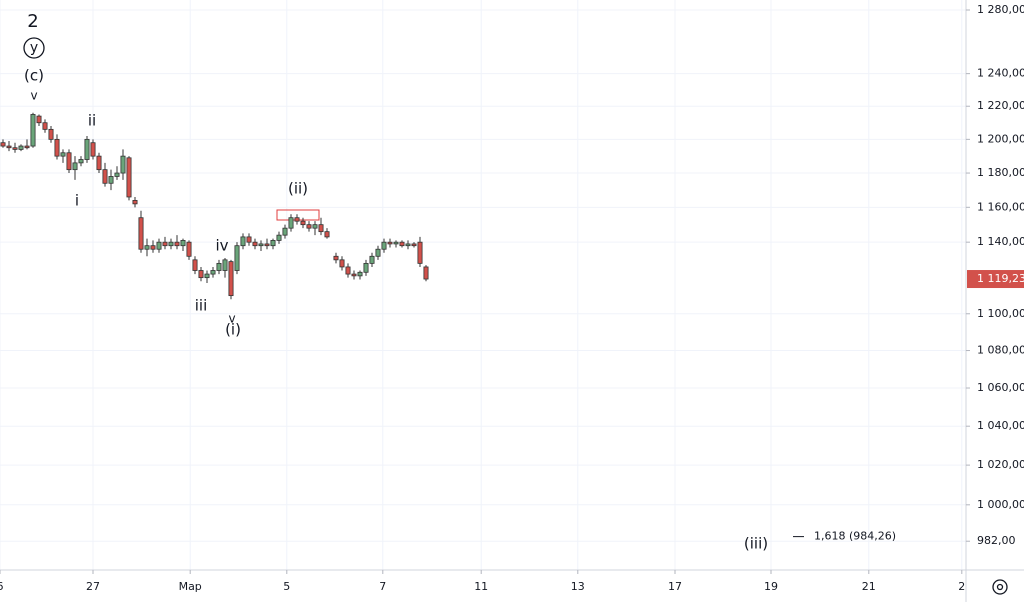 The image size is (1024, 602). I want to click on settings-icon-center, so click(1000, 587).